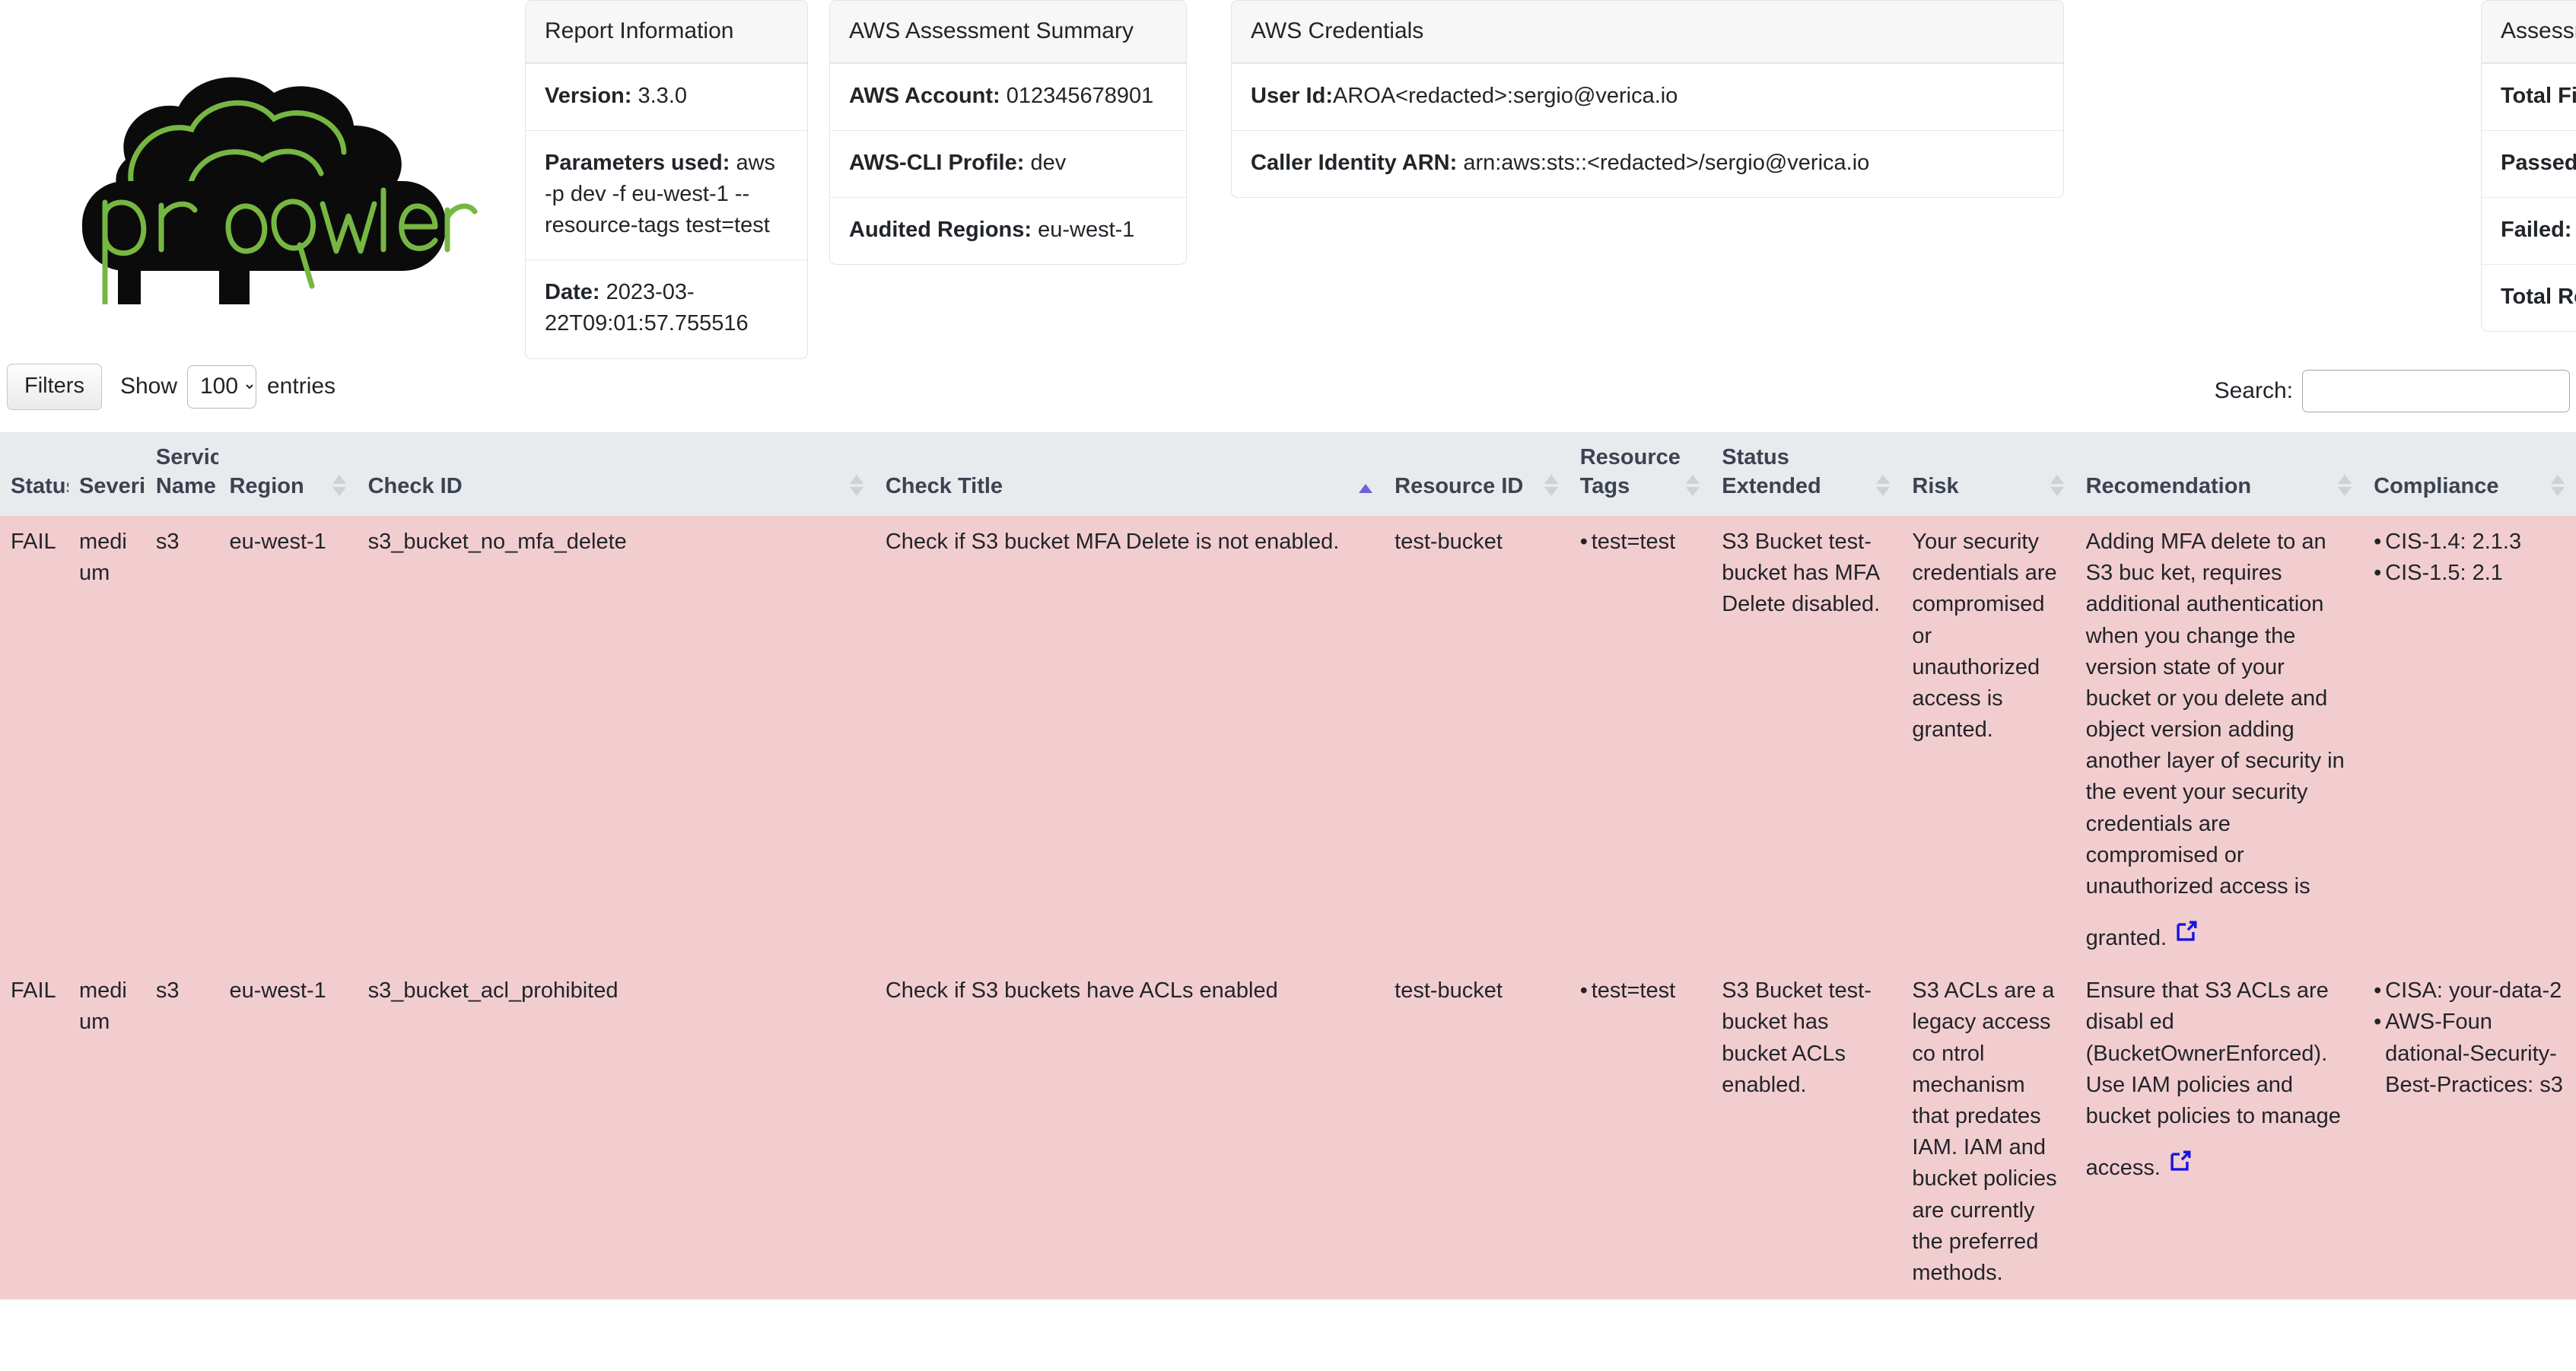  Describe the element at coordinates (663, 95) in the screenshot. I see `row-value: 3.3.0` at that location.